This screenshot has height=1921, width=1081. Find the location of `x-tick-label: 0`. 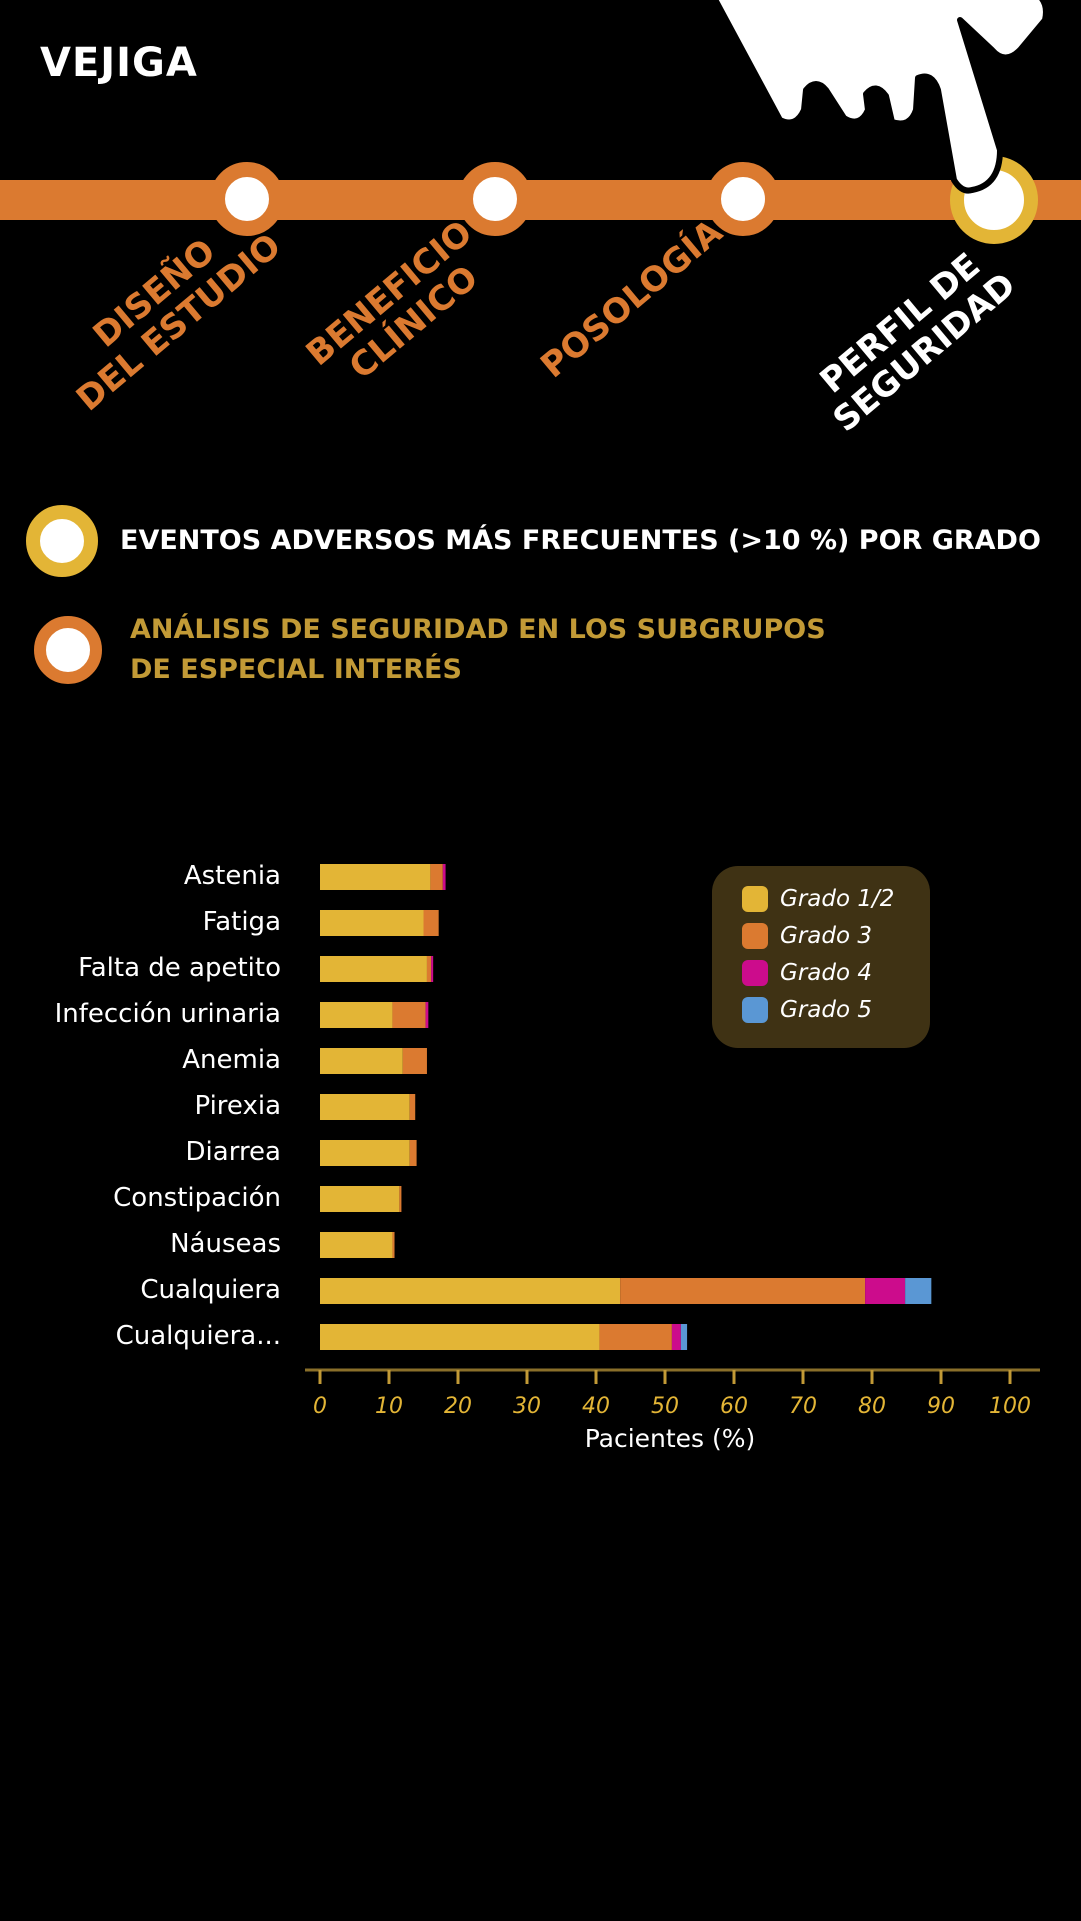

x-tick-label: 0 is located at coordinates (320, 1406).